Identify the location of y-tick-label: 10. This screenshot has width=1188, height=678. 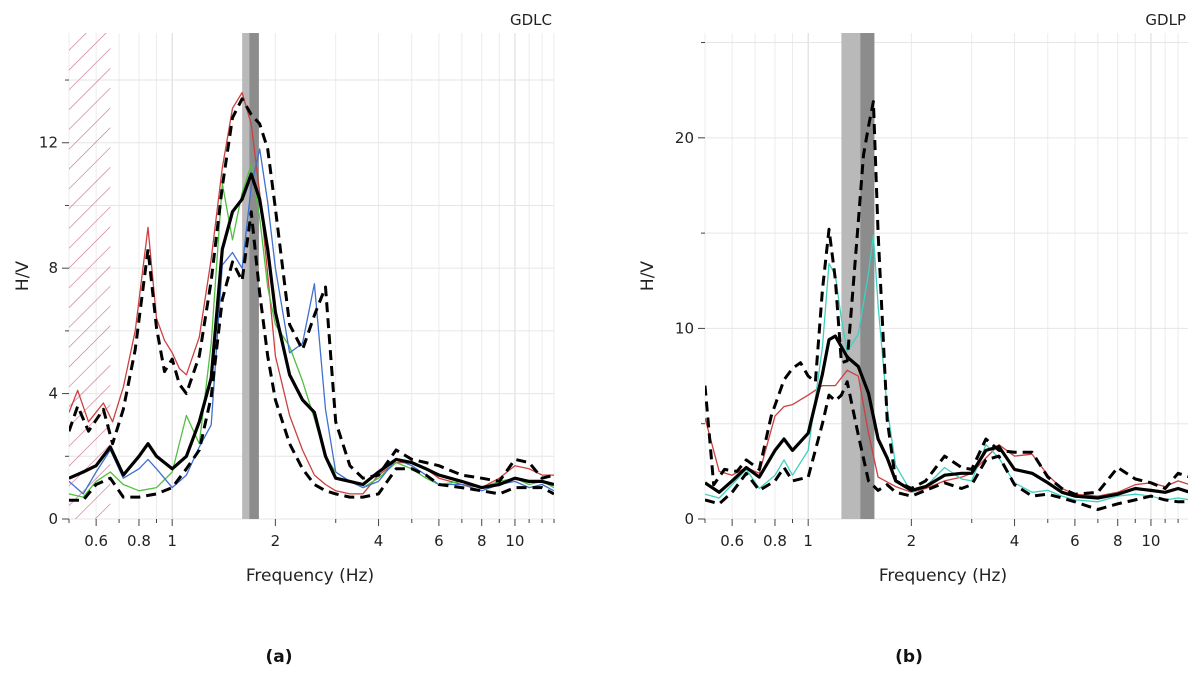
(684, 328).